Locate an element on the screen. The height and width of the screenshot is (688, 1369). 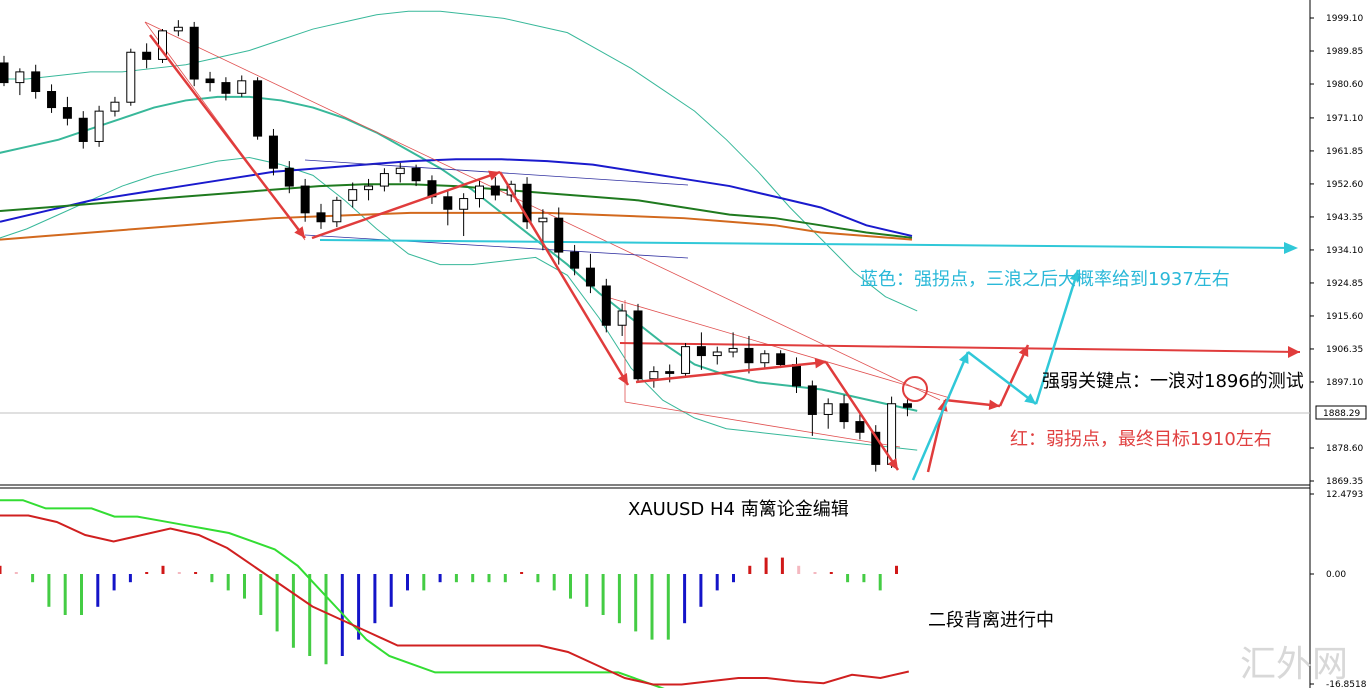
price-tick-label: 1971.10 is located at coordinates (1344, 119).